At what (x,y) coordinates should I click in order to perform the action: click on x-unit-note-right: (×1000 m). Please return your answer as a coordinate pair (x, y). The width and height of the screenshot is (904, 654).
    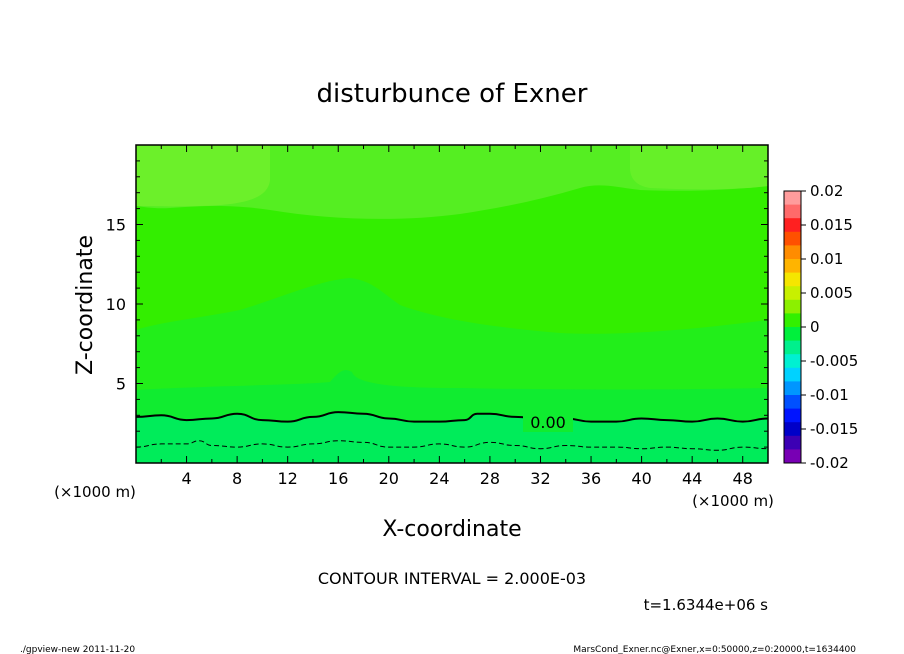
    Looking at the image, I should click on (733, 501).